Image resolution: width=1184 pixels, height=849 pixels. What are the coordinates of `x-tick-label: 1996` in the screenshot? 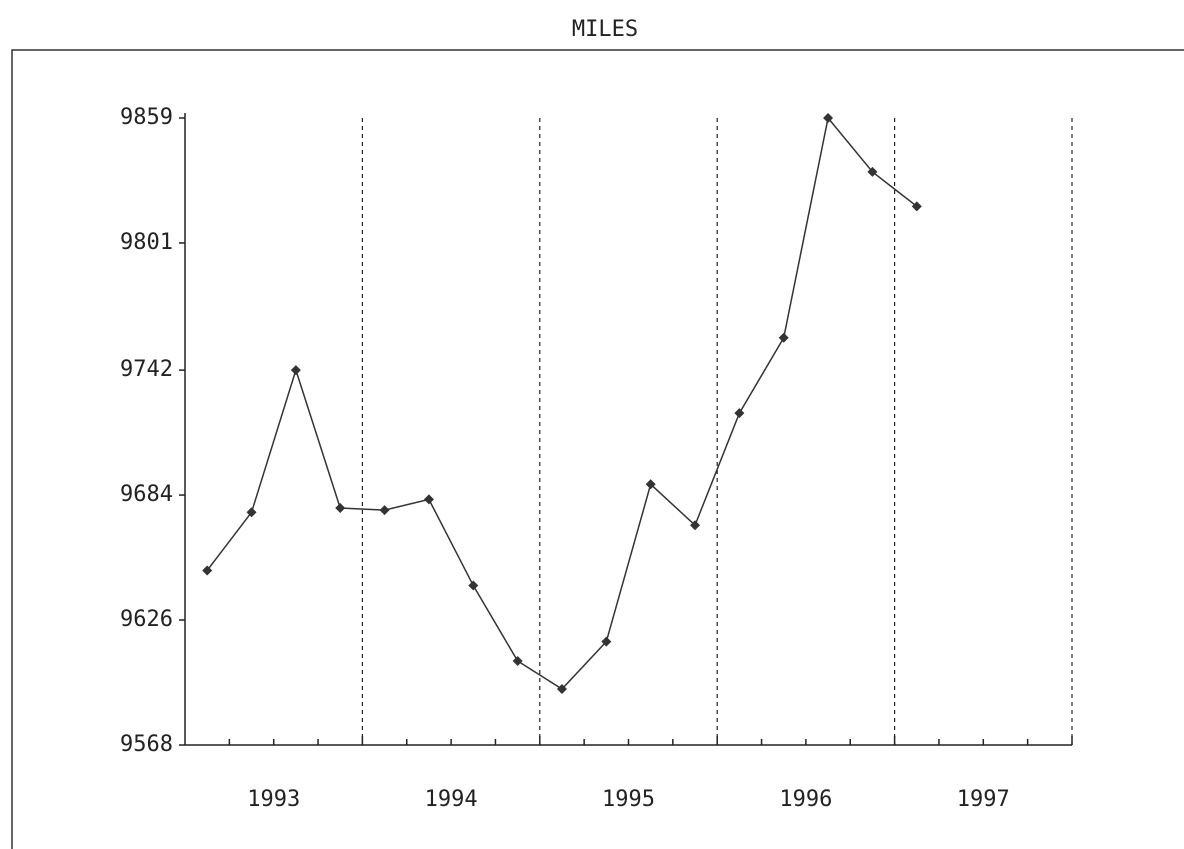 It's located at (805, 799).